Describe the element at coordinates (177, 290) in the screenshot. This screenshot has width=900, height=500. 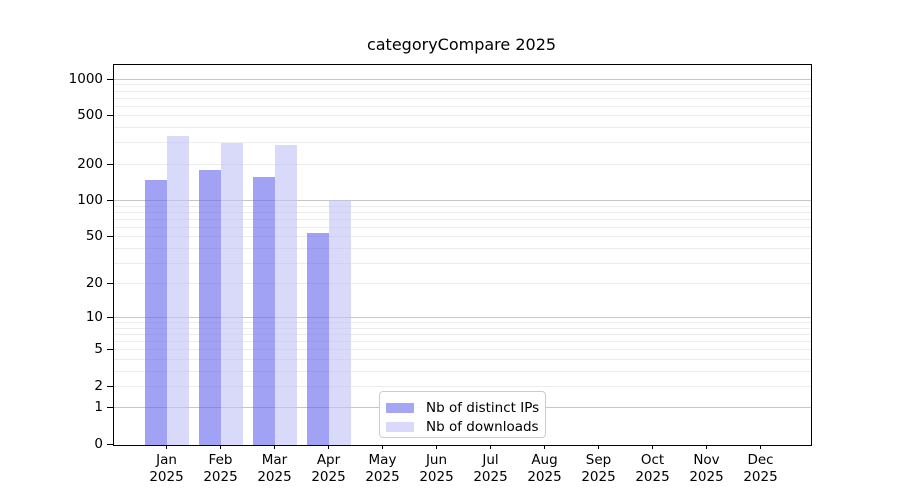
I see `bar-downloads-jan` at that location.